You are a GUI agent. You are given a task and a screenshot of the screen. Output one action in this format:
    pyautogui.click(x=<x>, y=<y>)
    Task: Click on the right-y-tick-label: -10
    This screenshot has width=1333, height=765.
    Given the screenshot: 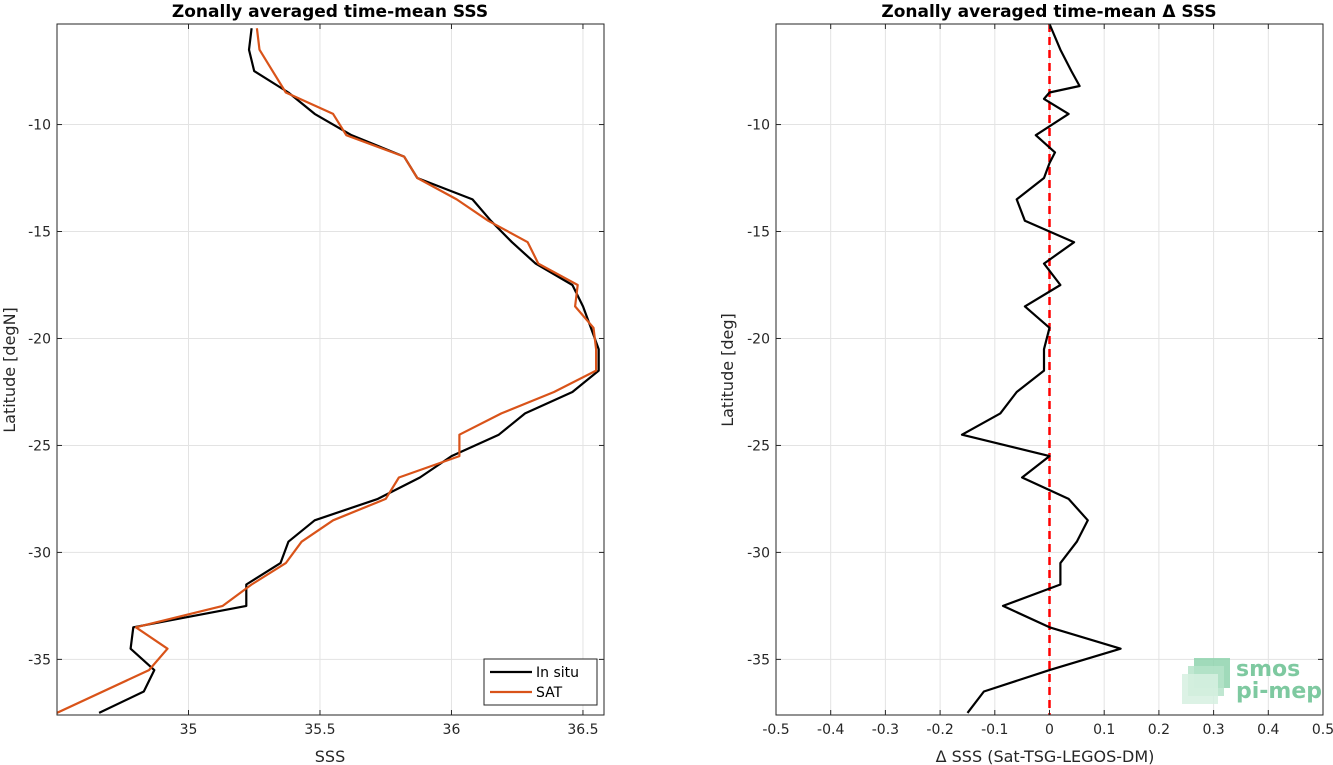 What is the action you would take?
    pyautogui.click(x=758, y=126)
    